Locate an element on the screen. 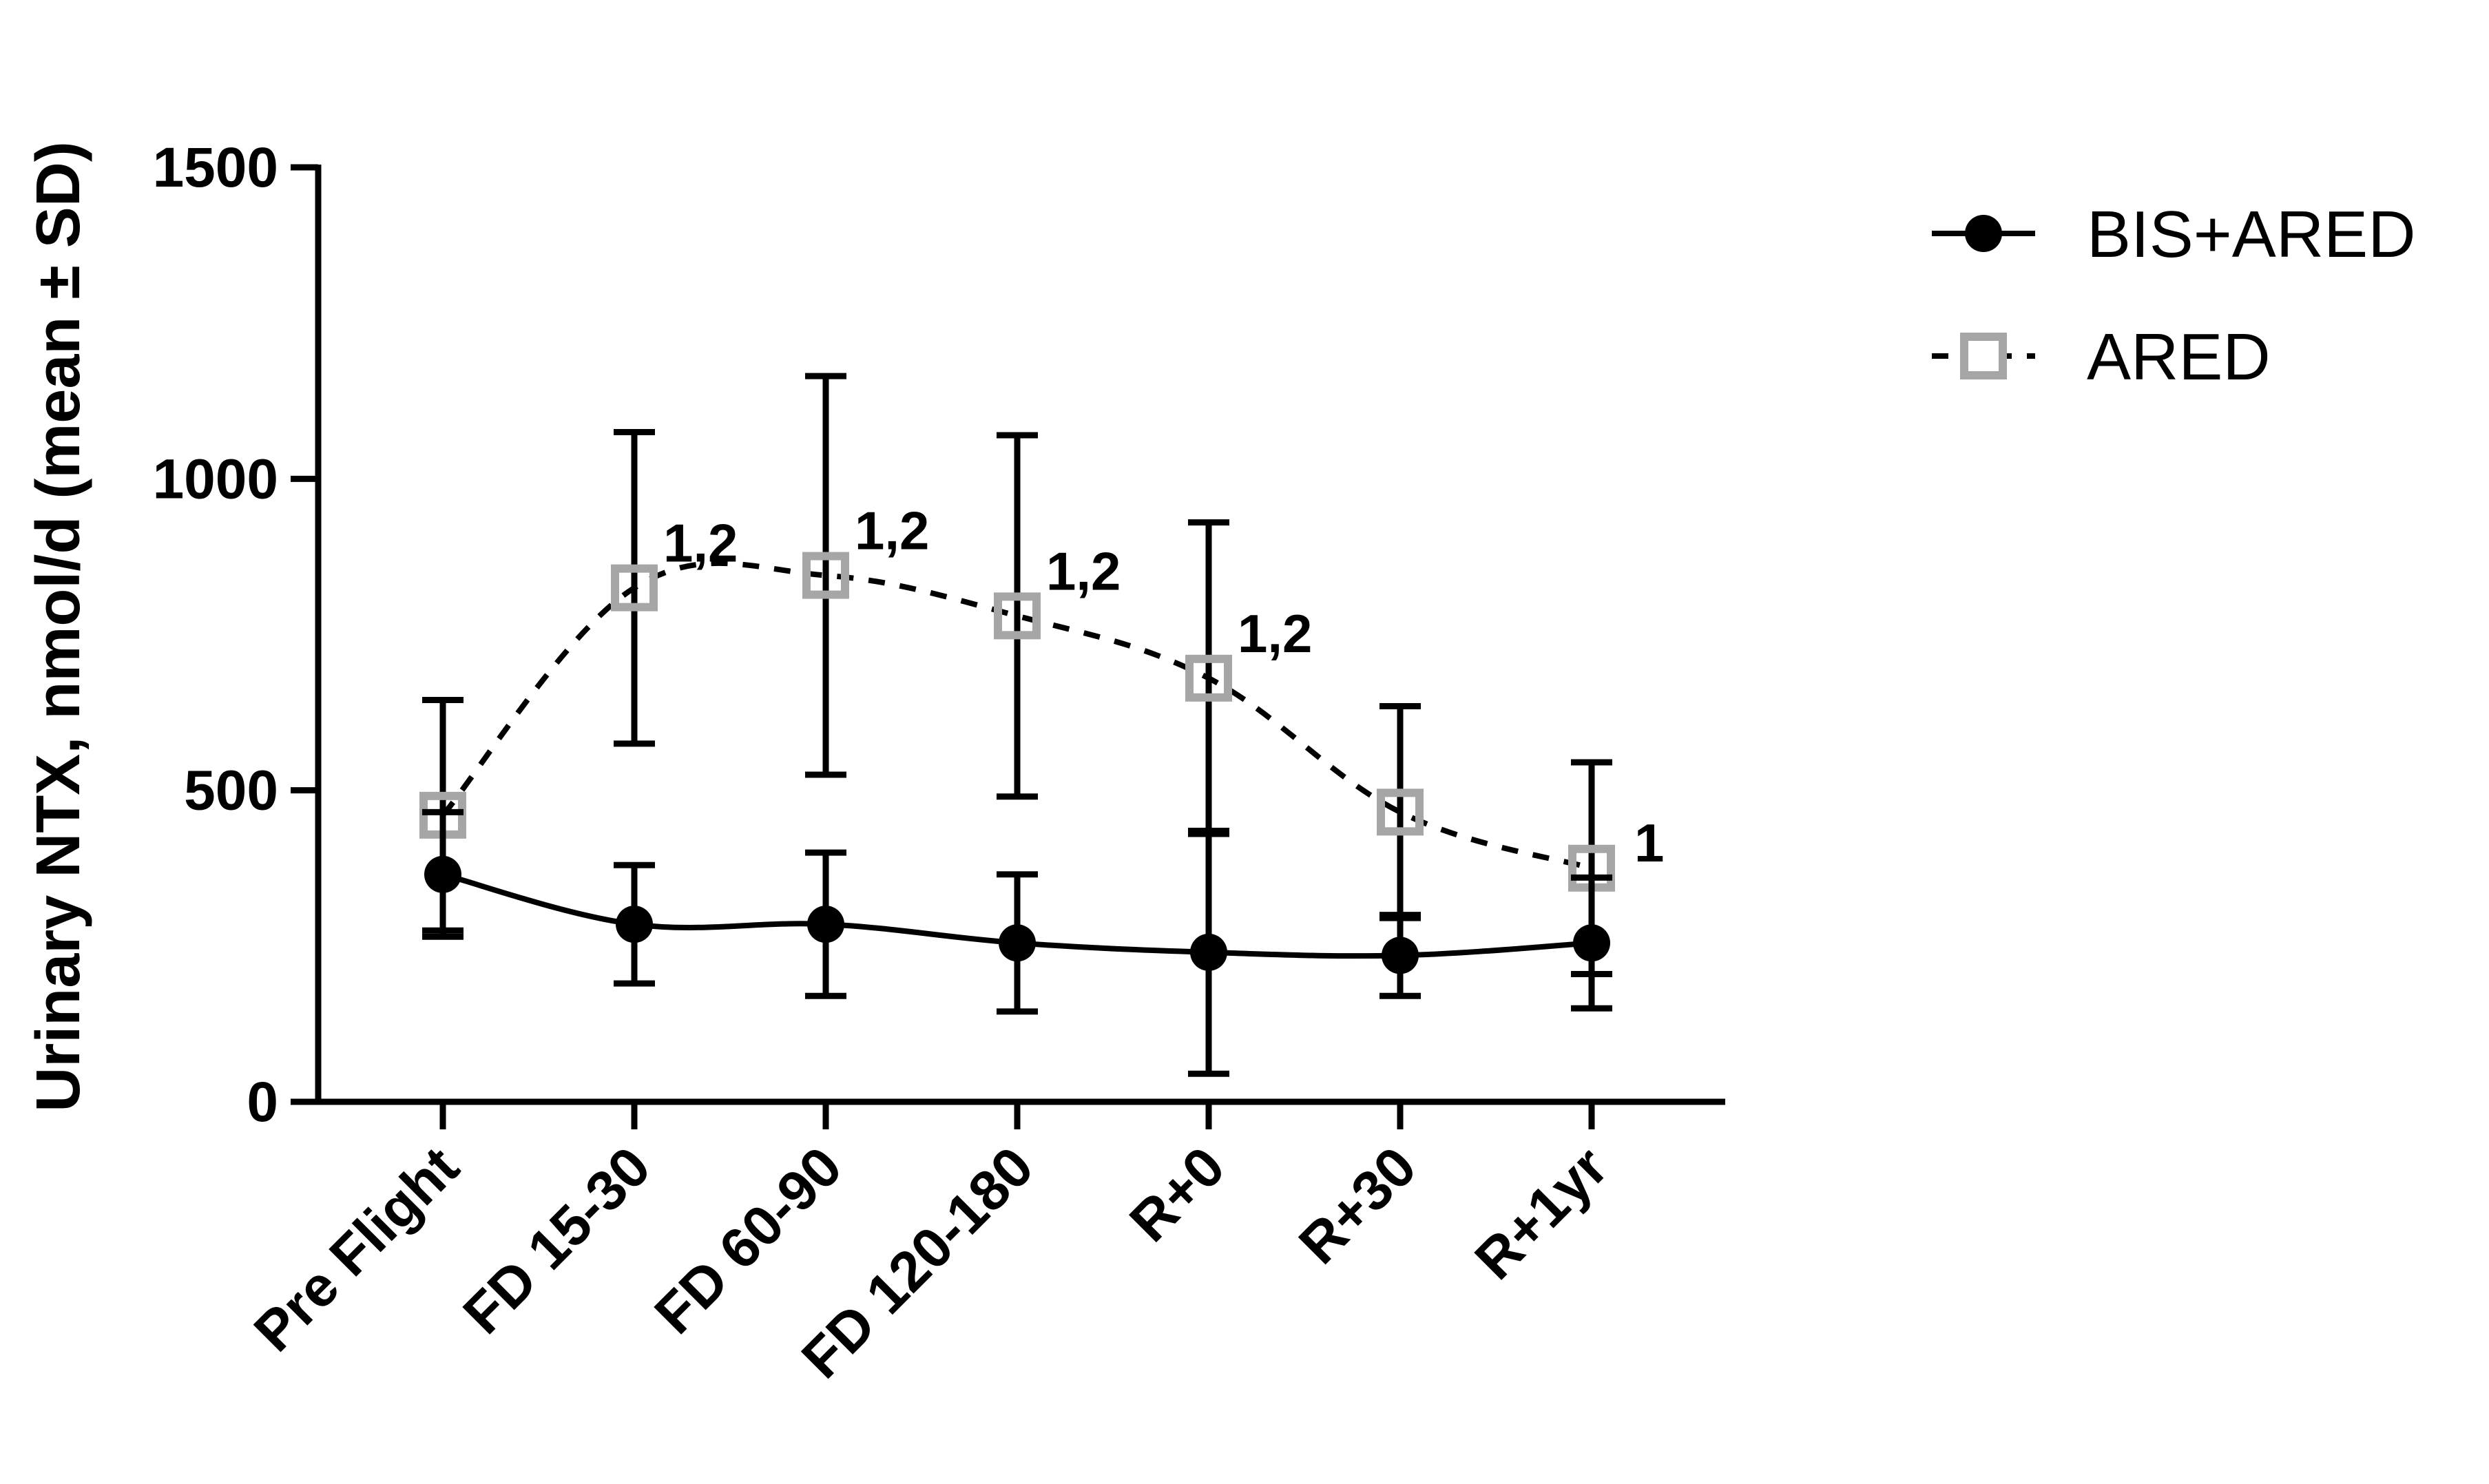 This screenshot has height=1484, width=2489. legend-entry: BIS+ARED is located at coordinates (2174, 235).